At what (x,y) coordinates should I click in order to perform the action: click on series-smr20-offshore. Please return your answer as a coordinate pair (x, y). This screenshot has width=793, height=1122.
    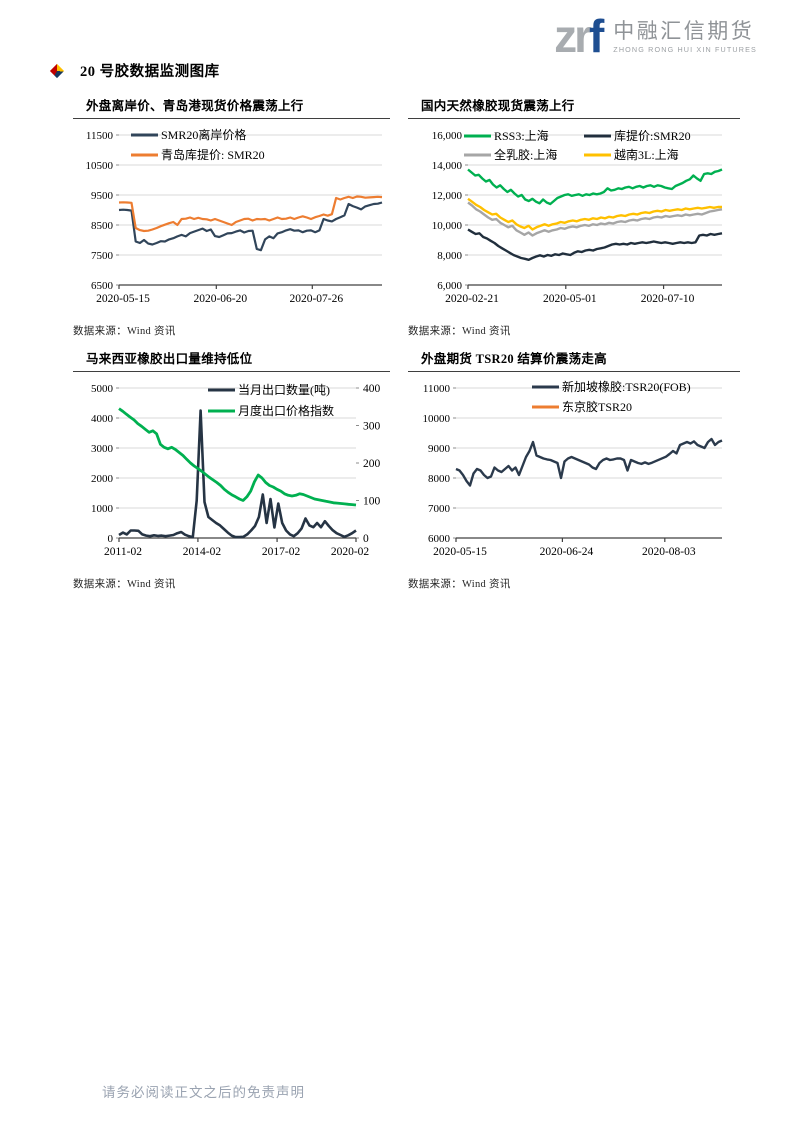
    Looking at the image, I should click on (250, 226).